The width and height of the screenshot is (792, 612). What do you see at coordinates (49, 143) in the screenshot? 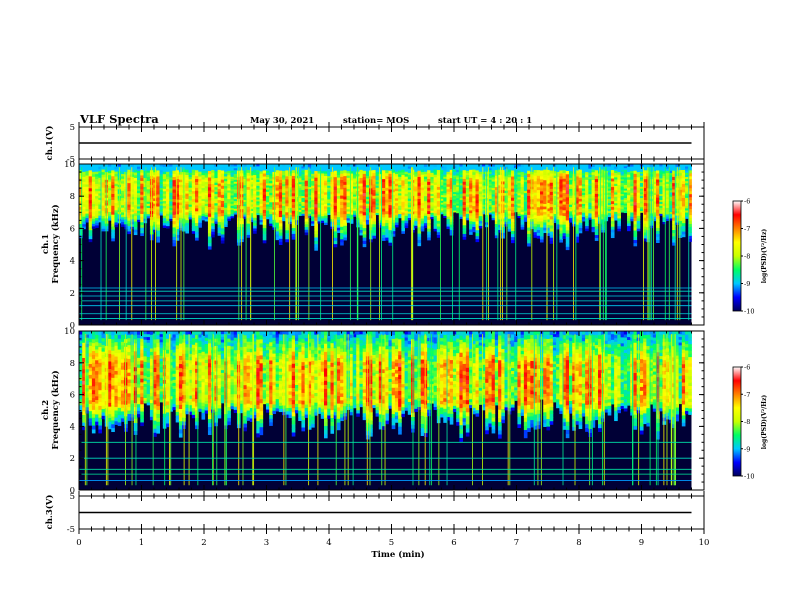
I see `ch1-voltage-axis-label: ch.1(V)` at bounding box center [49, 143].